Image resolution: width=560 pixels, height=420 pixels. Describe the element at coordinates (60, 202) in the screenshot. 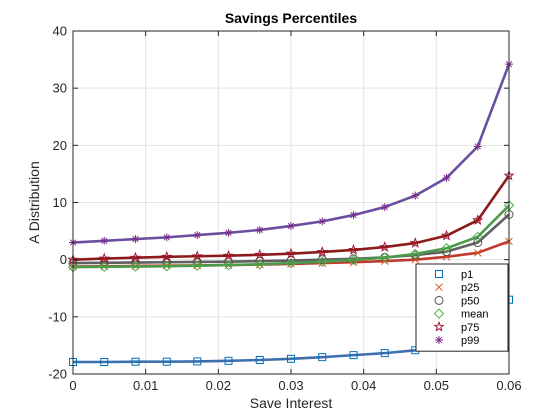

I see `y-tick-label: 10` at that location.